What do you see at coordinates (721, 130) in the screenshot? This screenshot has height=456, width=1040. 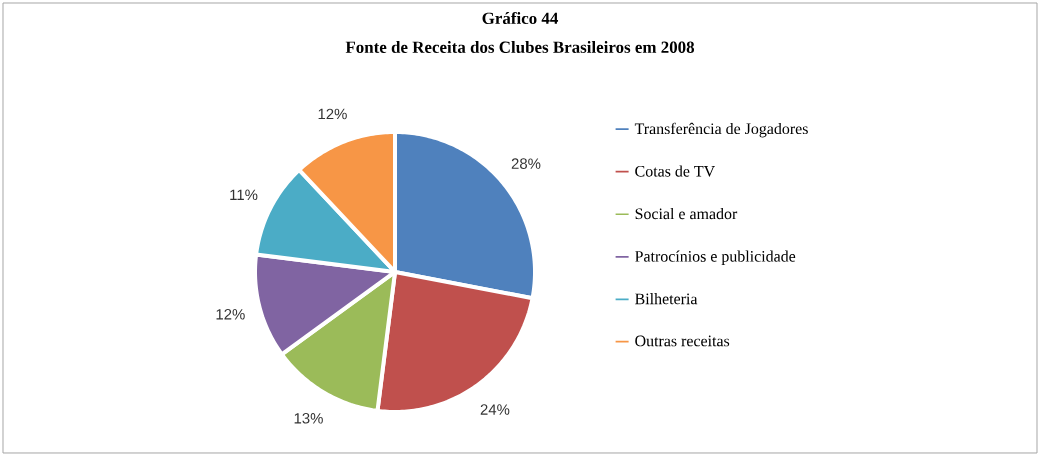 I see `legend-label: Transferência de Jogadores` at bounding box center [721, 130].